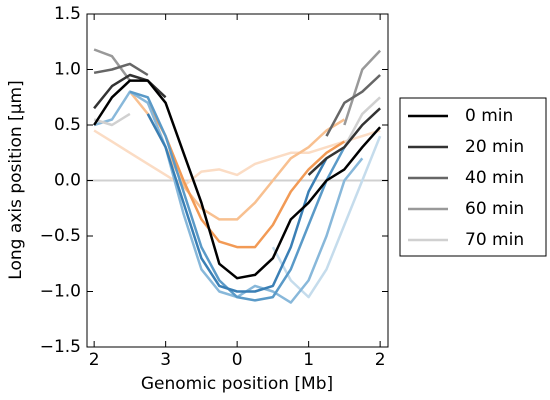  I want to click on y-axis-label: Long axis position [µm], so click(16, 179).